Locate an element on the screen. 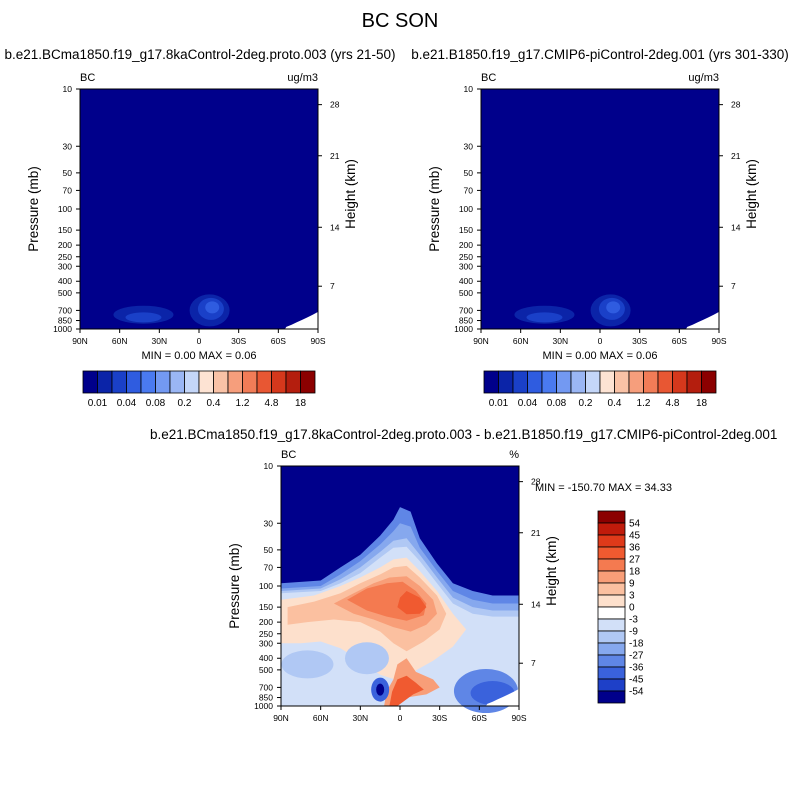 The height and width of the screenshot is (800, 800). diff-lower-plume-core is located at coordinates (406, 690).